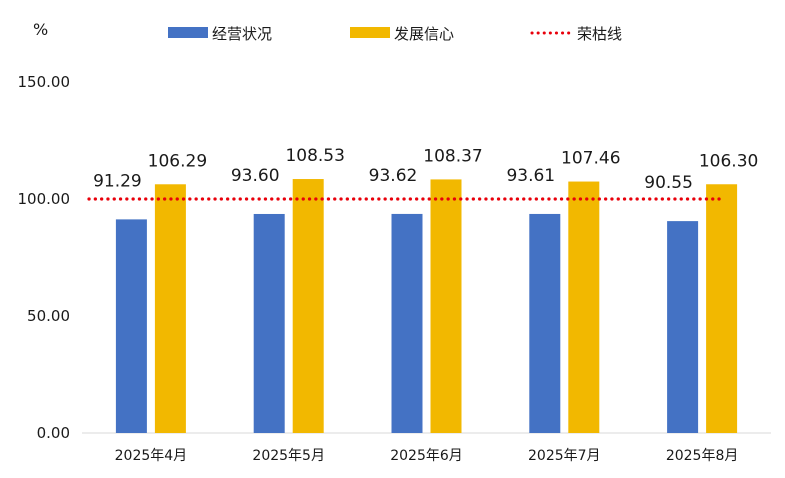  Describe the element at coordinates (314, 156) in the screenshot. I see `data-label-confidence: 108.53` at that location.